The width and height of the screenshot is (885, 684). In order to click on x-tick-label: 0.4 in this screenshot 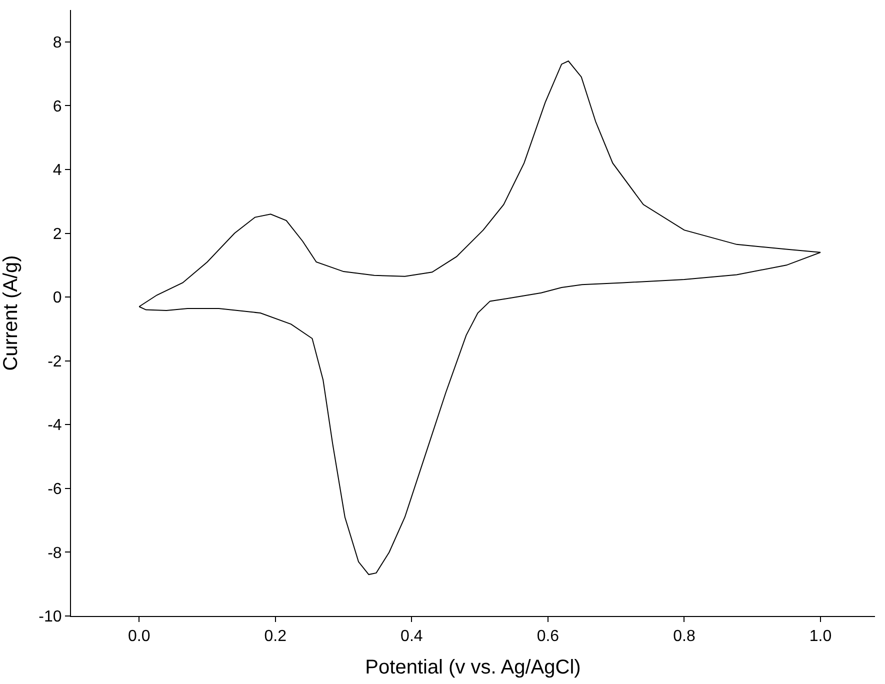, I will do `click(411, 637)`.